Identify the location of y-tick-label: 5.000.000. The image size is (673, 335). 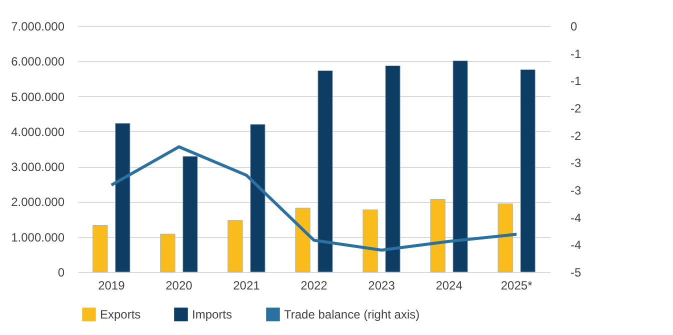
(38, 97).